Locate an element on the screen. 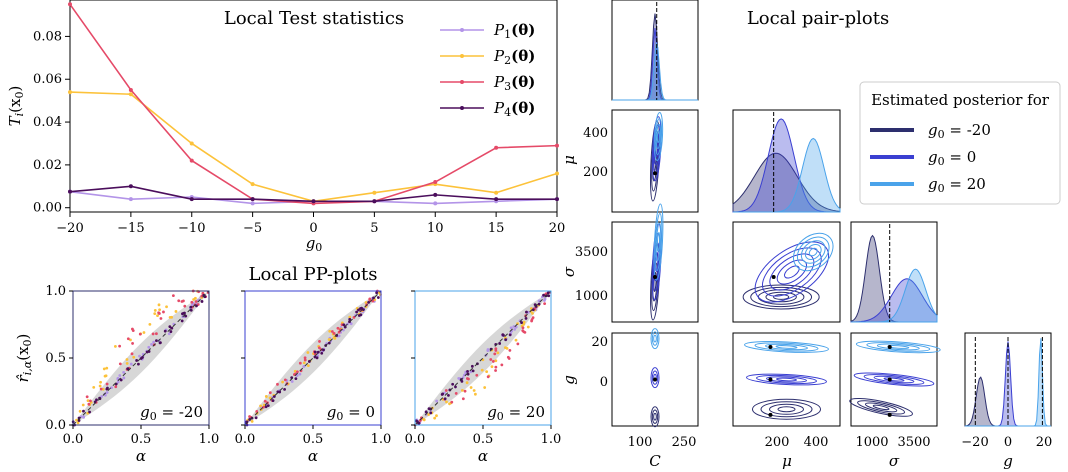  legend-entry: P1(θ) is located at coordinates (514, 31).